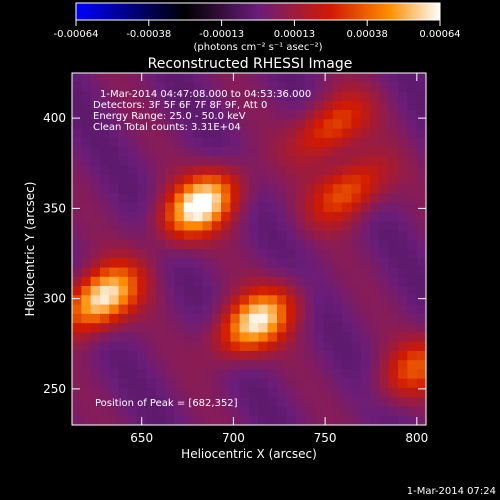  I want to click on info-line: Energy Range: 25.0 - 50.0 keV, so click(169, 116).